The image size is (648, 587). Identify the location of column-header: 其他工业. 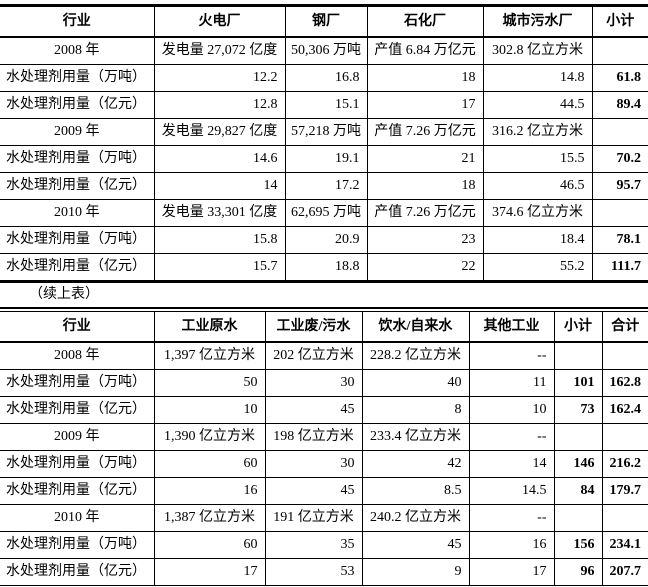
(511, 327).